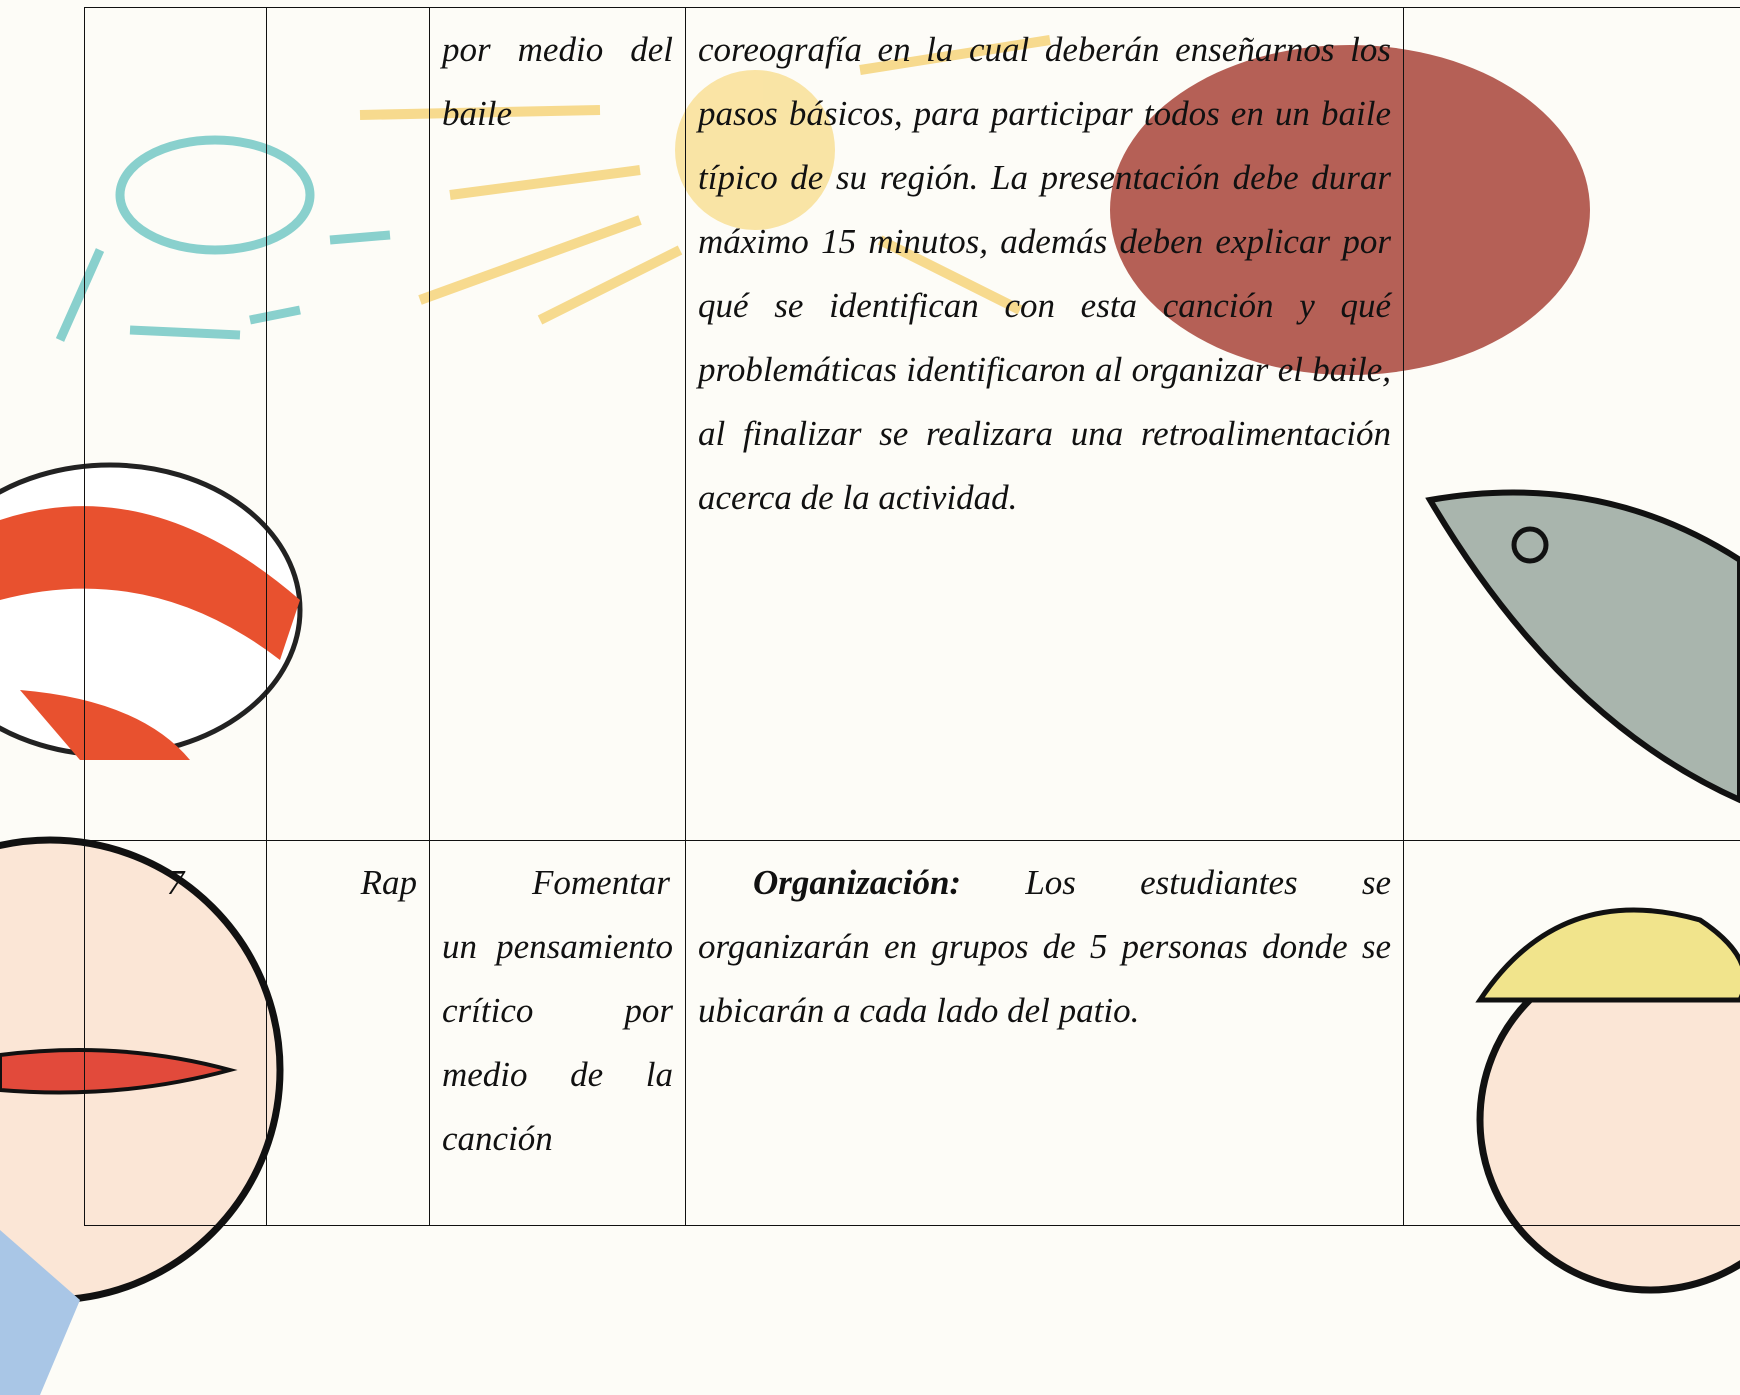 The image size is (1740, 1395). I want to click on song: Rap, so click(348, 1033).